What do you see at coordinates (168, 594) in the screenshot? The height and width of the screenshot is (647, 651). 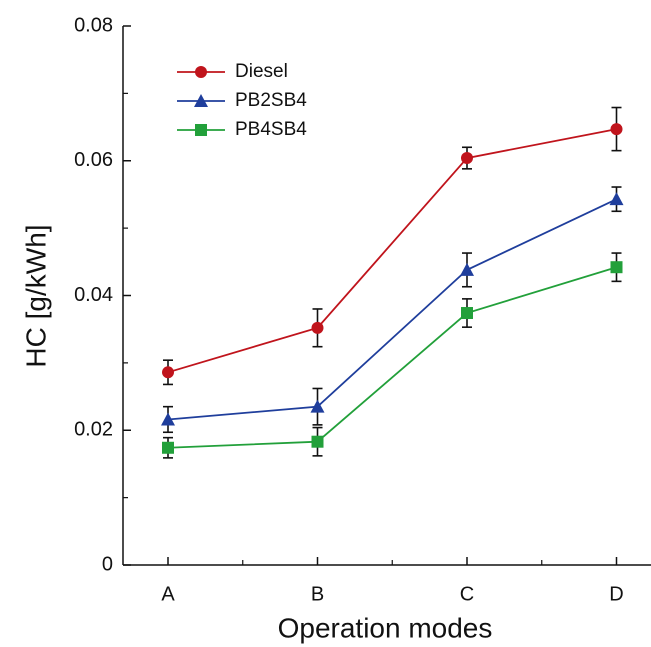 I see `x-tick-label: A` at bounding box center [168, 594].